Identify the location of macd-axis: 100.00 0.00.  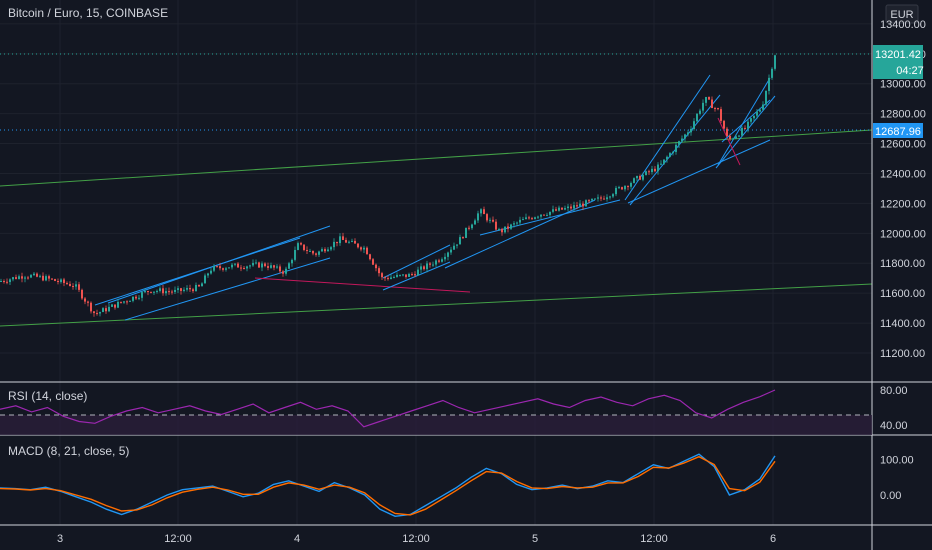
(897, 479).